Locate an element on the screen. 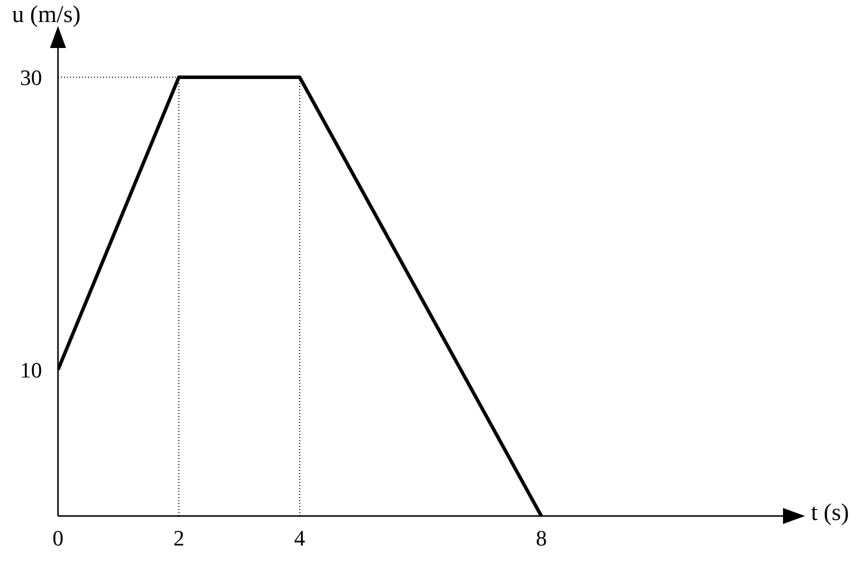  x-tick-label: 4 is located at coordinates (300, 538).